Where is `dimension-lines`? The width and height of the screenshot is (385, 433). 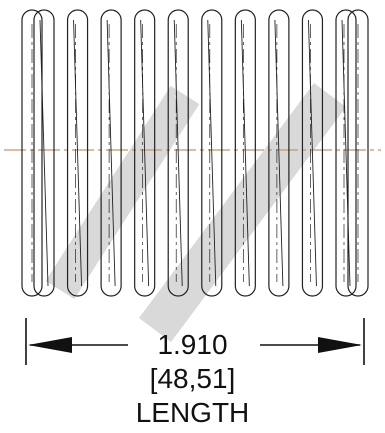 dimension-lines is located at coordinates (195, 341).